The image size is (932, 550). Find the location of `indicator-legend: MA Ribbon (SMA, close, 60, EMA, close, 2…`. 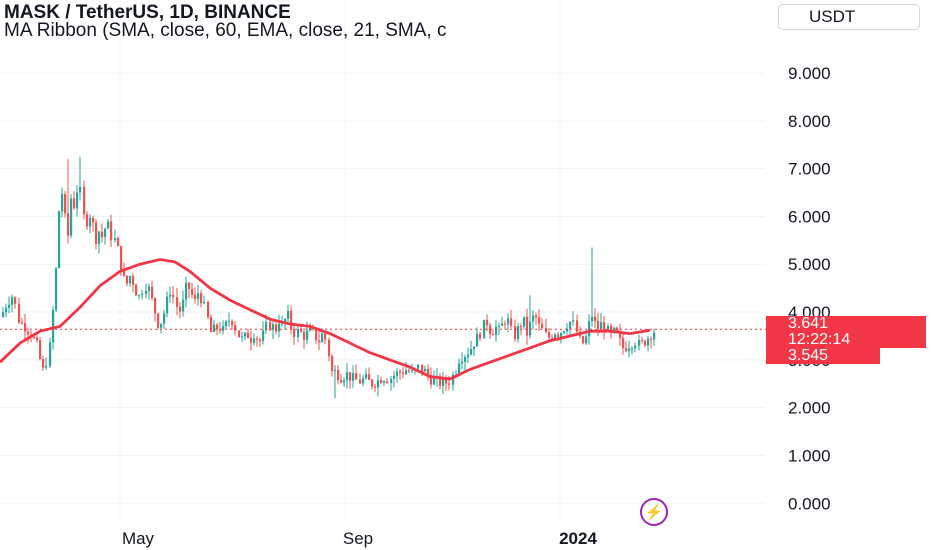

indicator-legend: MA Ribbon (SMA, close, 60, EMA, close, 2… is located at coordinates (225, 30).